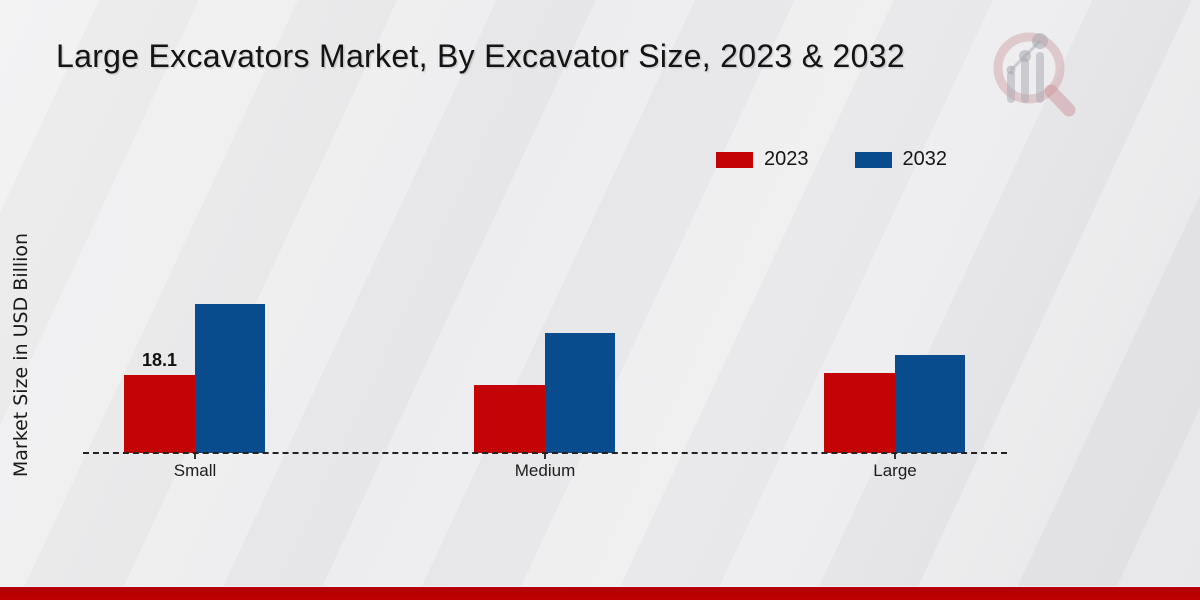 This screenshot has height=600, width=1200. What do you see at coordinates (509, 419) in the screenshot?
I see `bar-2023-medium` at bounding box center [509, 419].